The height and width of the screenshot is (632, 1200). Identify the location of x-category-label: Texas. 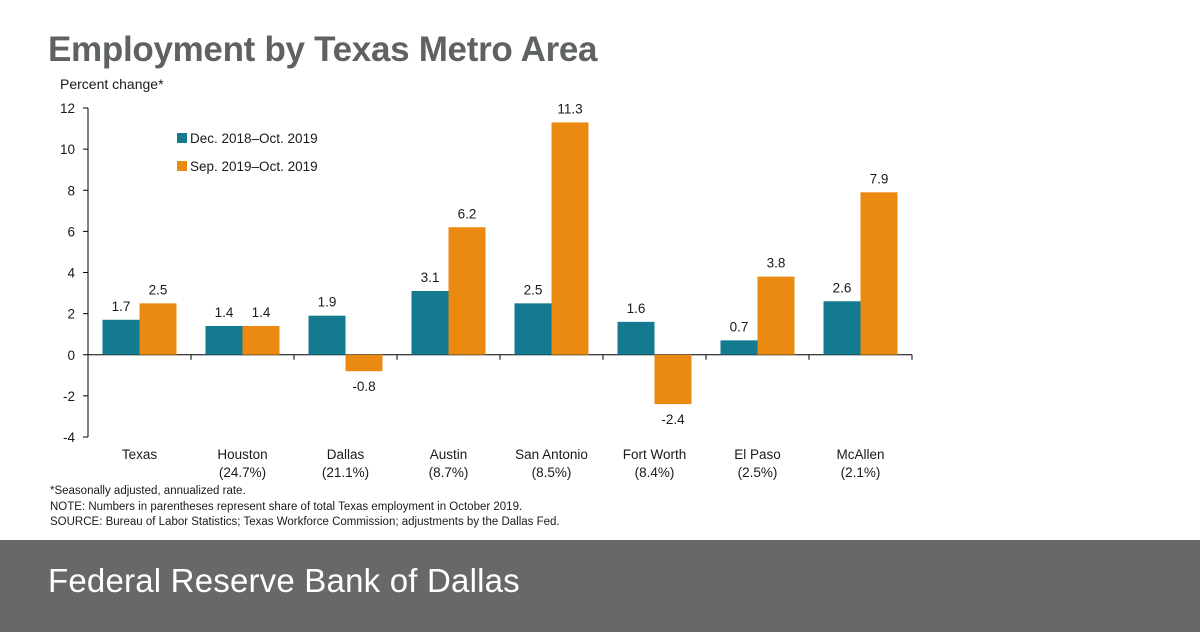
(140, 454).